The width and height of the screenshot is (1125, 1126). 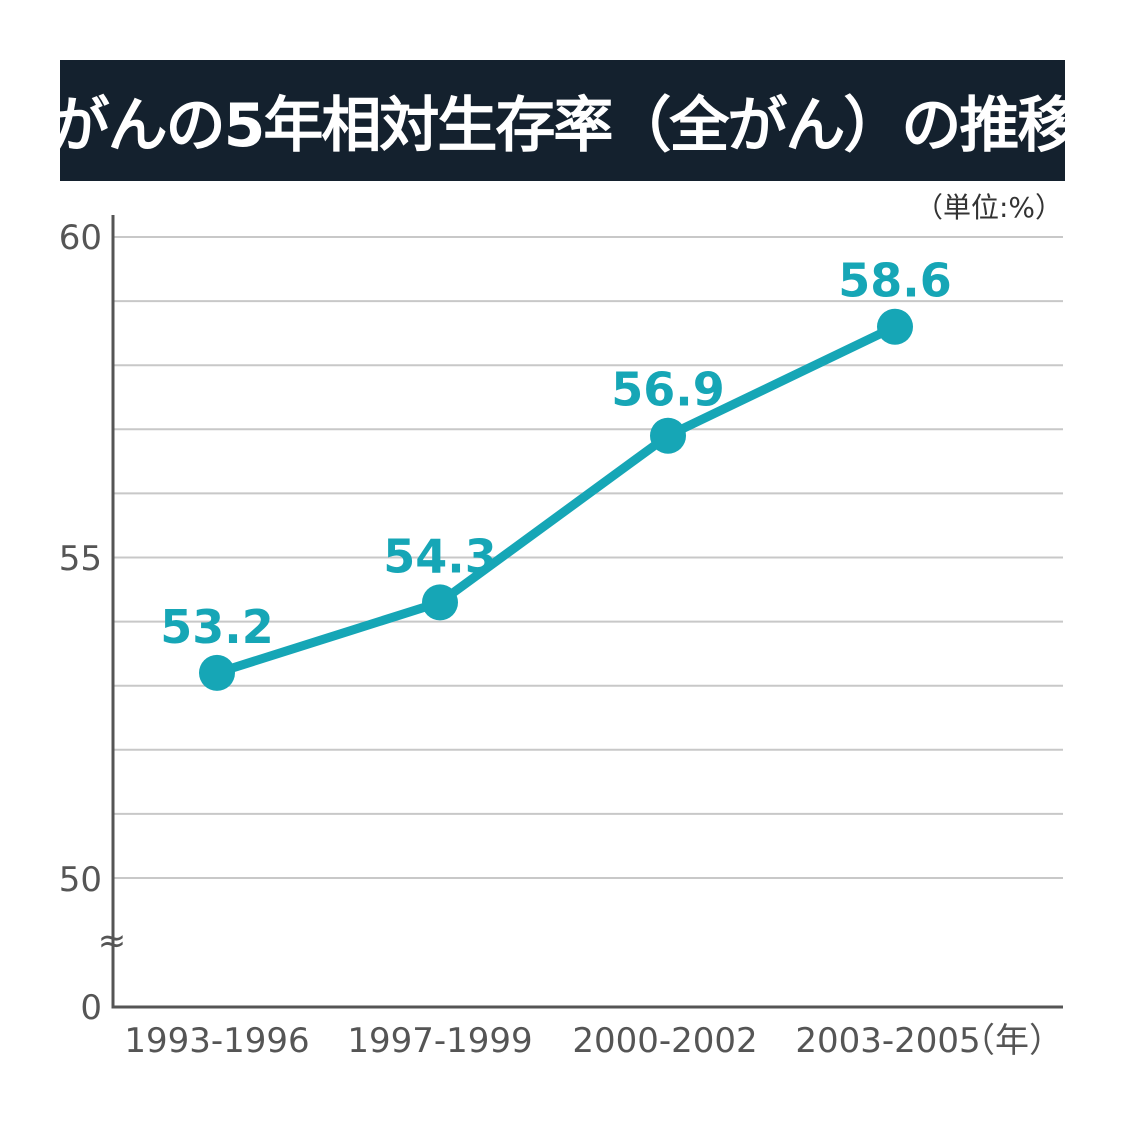 I want to click on y-tick-50: 50, so click(x=80, y=880).